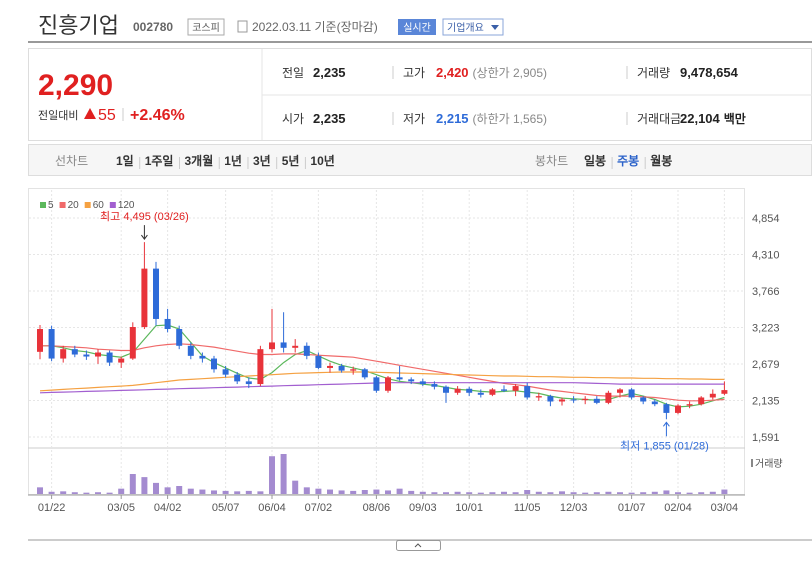 The image size is (812, 565). Describe the element at coordinates (766, 401) in the screenshot. I see `y-tick-label: 2,135` at that location.